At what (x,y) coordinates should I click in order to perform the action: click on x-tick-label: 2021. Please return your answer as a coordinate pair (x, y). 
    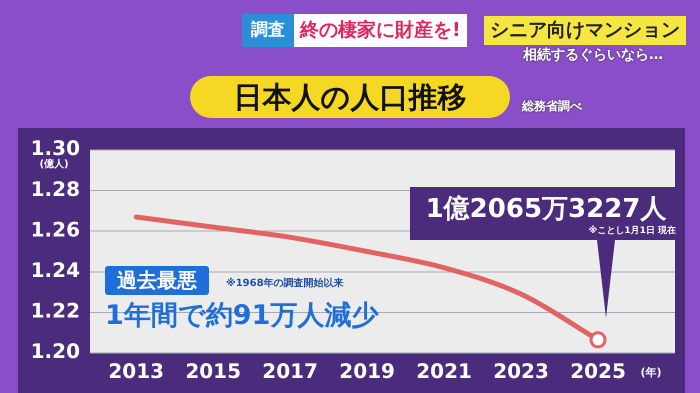
    Looking at the image, I should click on (444, 371).